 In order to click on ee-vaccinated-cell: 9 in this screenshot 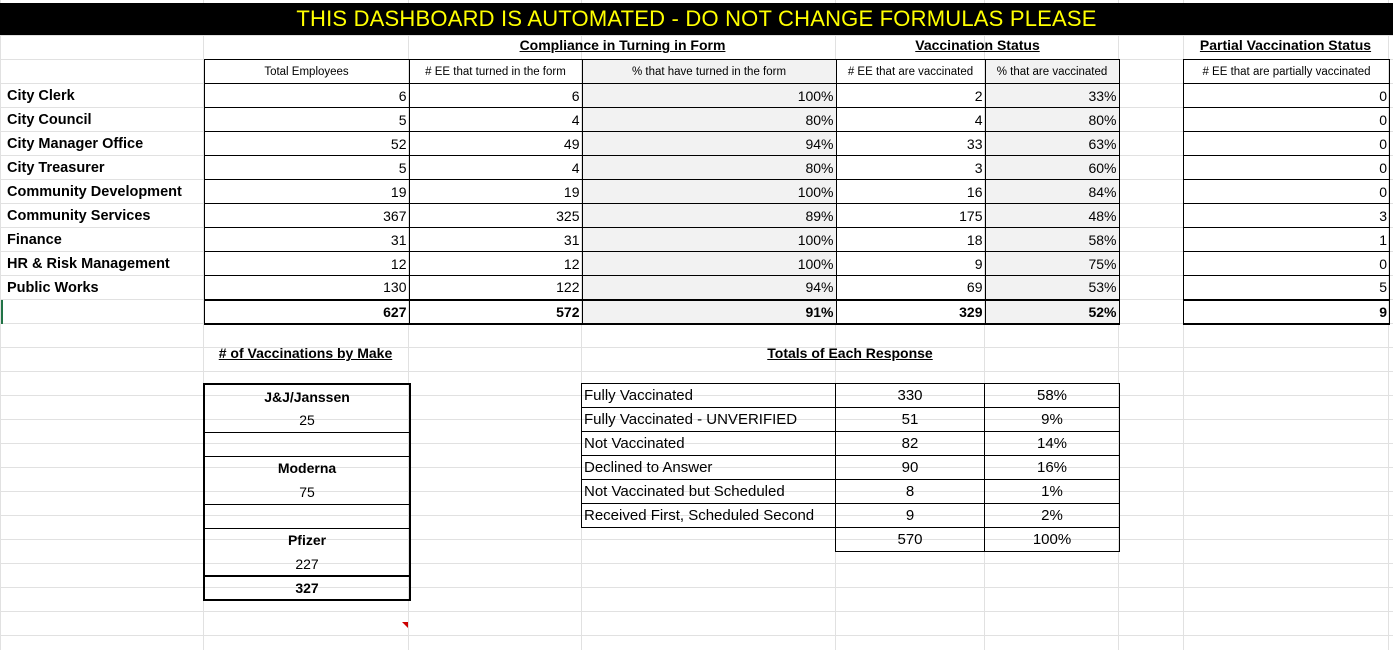, I will do `click(910, 263)`.